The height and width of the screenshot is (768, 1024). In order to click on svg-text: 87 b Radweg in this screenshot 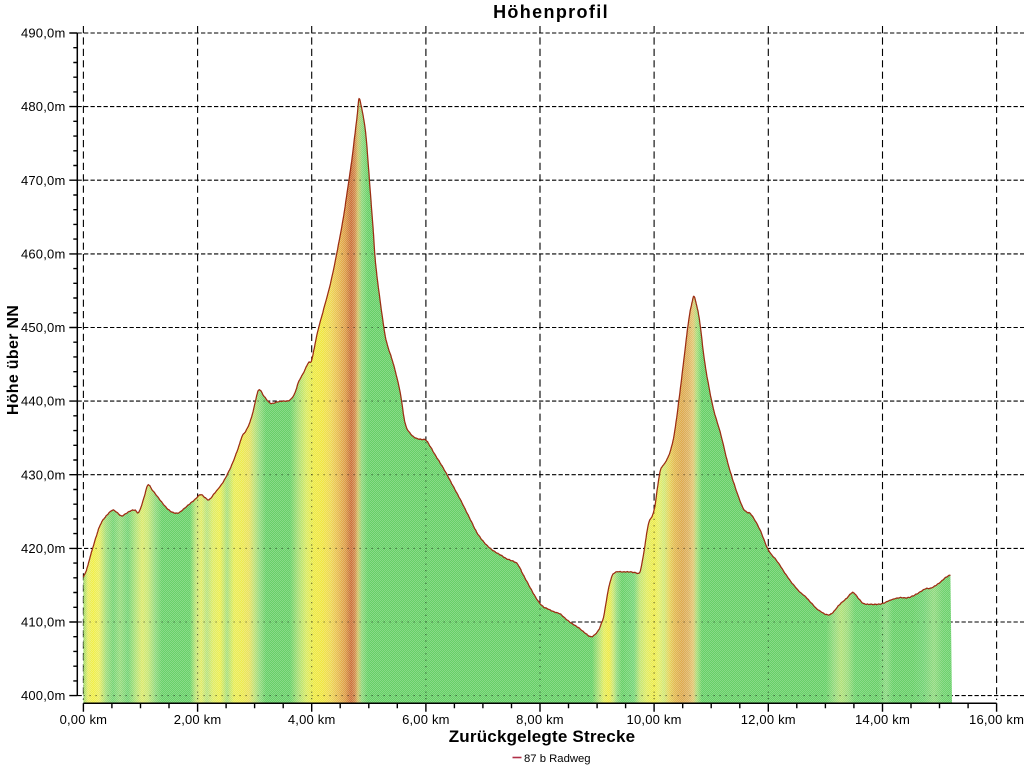, I will do `click(557, 759)`.